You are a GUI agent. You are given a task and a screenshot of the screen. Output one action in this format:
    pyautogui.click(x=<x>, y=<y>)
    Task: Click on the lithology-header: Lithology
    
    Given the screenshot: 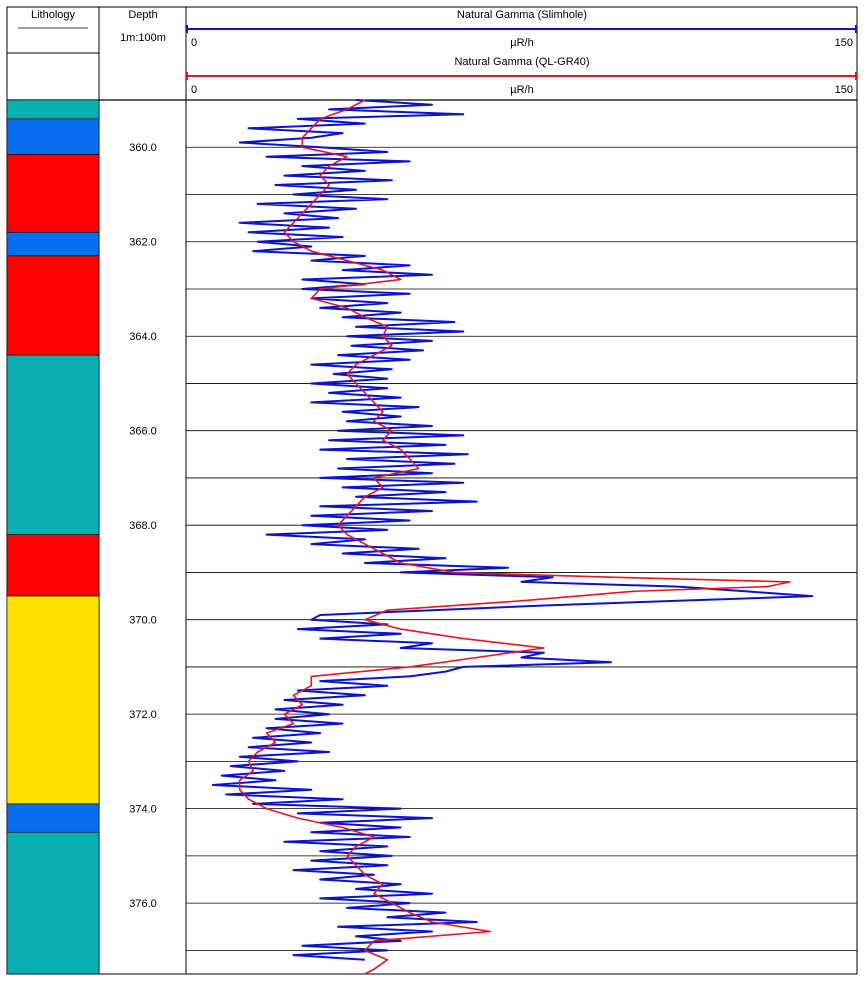 What is the action you would take?
    pyautogui.click(x=53, y=15)
    